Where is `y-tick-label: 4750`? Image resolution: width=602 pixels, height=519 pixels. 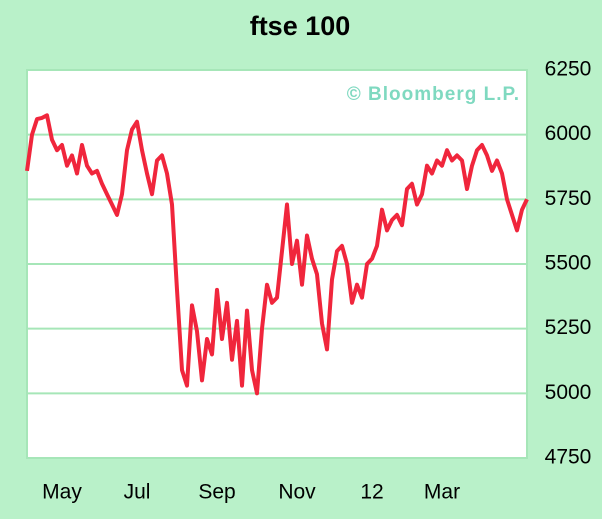 y-tick-label: 4750 is located at coordinates (568, 457).